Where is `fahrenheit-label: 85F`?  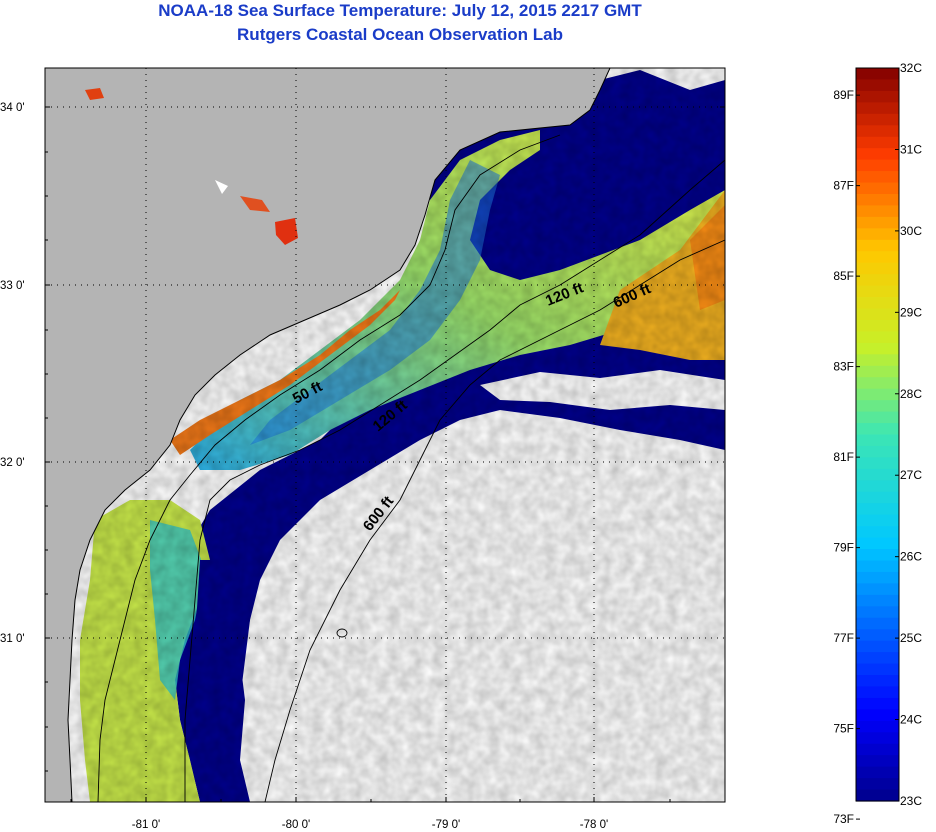 fahrenheit-label: 85F is located at coordinates (843, 276).